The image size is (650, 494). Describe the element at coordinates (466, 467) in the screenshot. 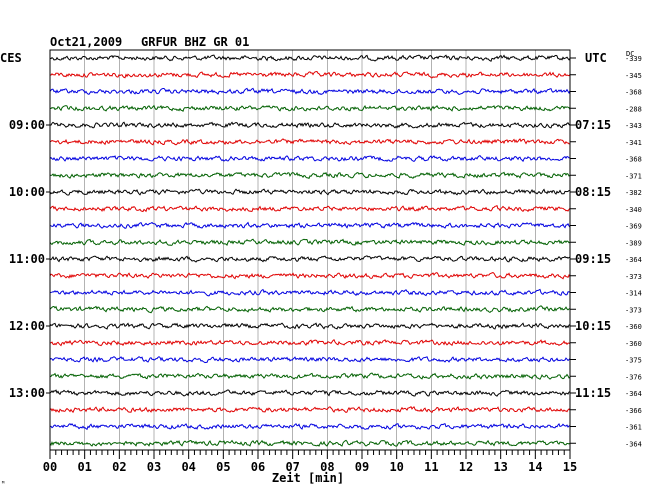

I see `x-tick-label: 12` at that location.